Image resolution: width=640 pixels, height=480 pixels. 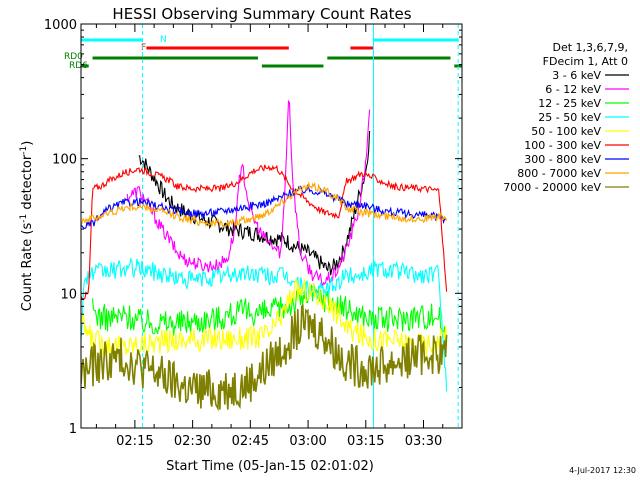 I want to click on footer-date: 4-Jul-2017 12:30, so click(x=602, y=470).